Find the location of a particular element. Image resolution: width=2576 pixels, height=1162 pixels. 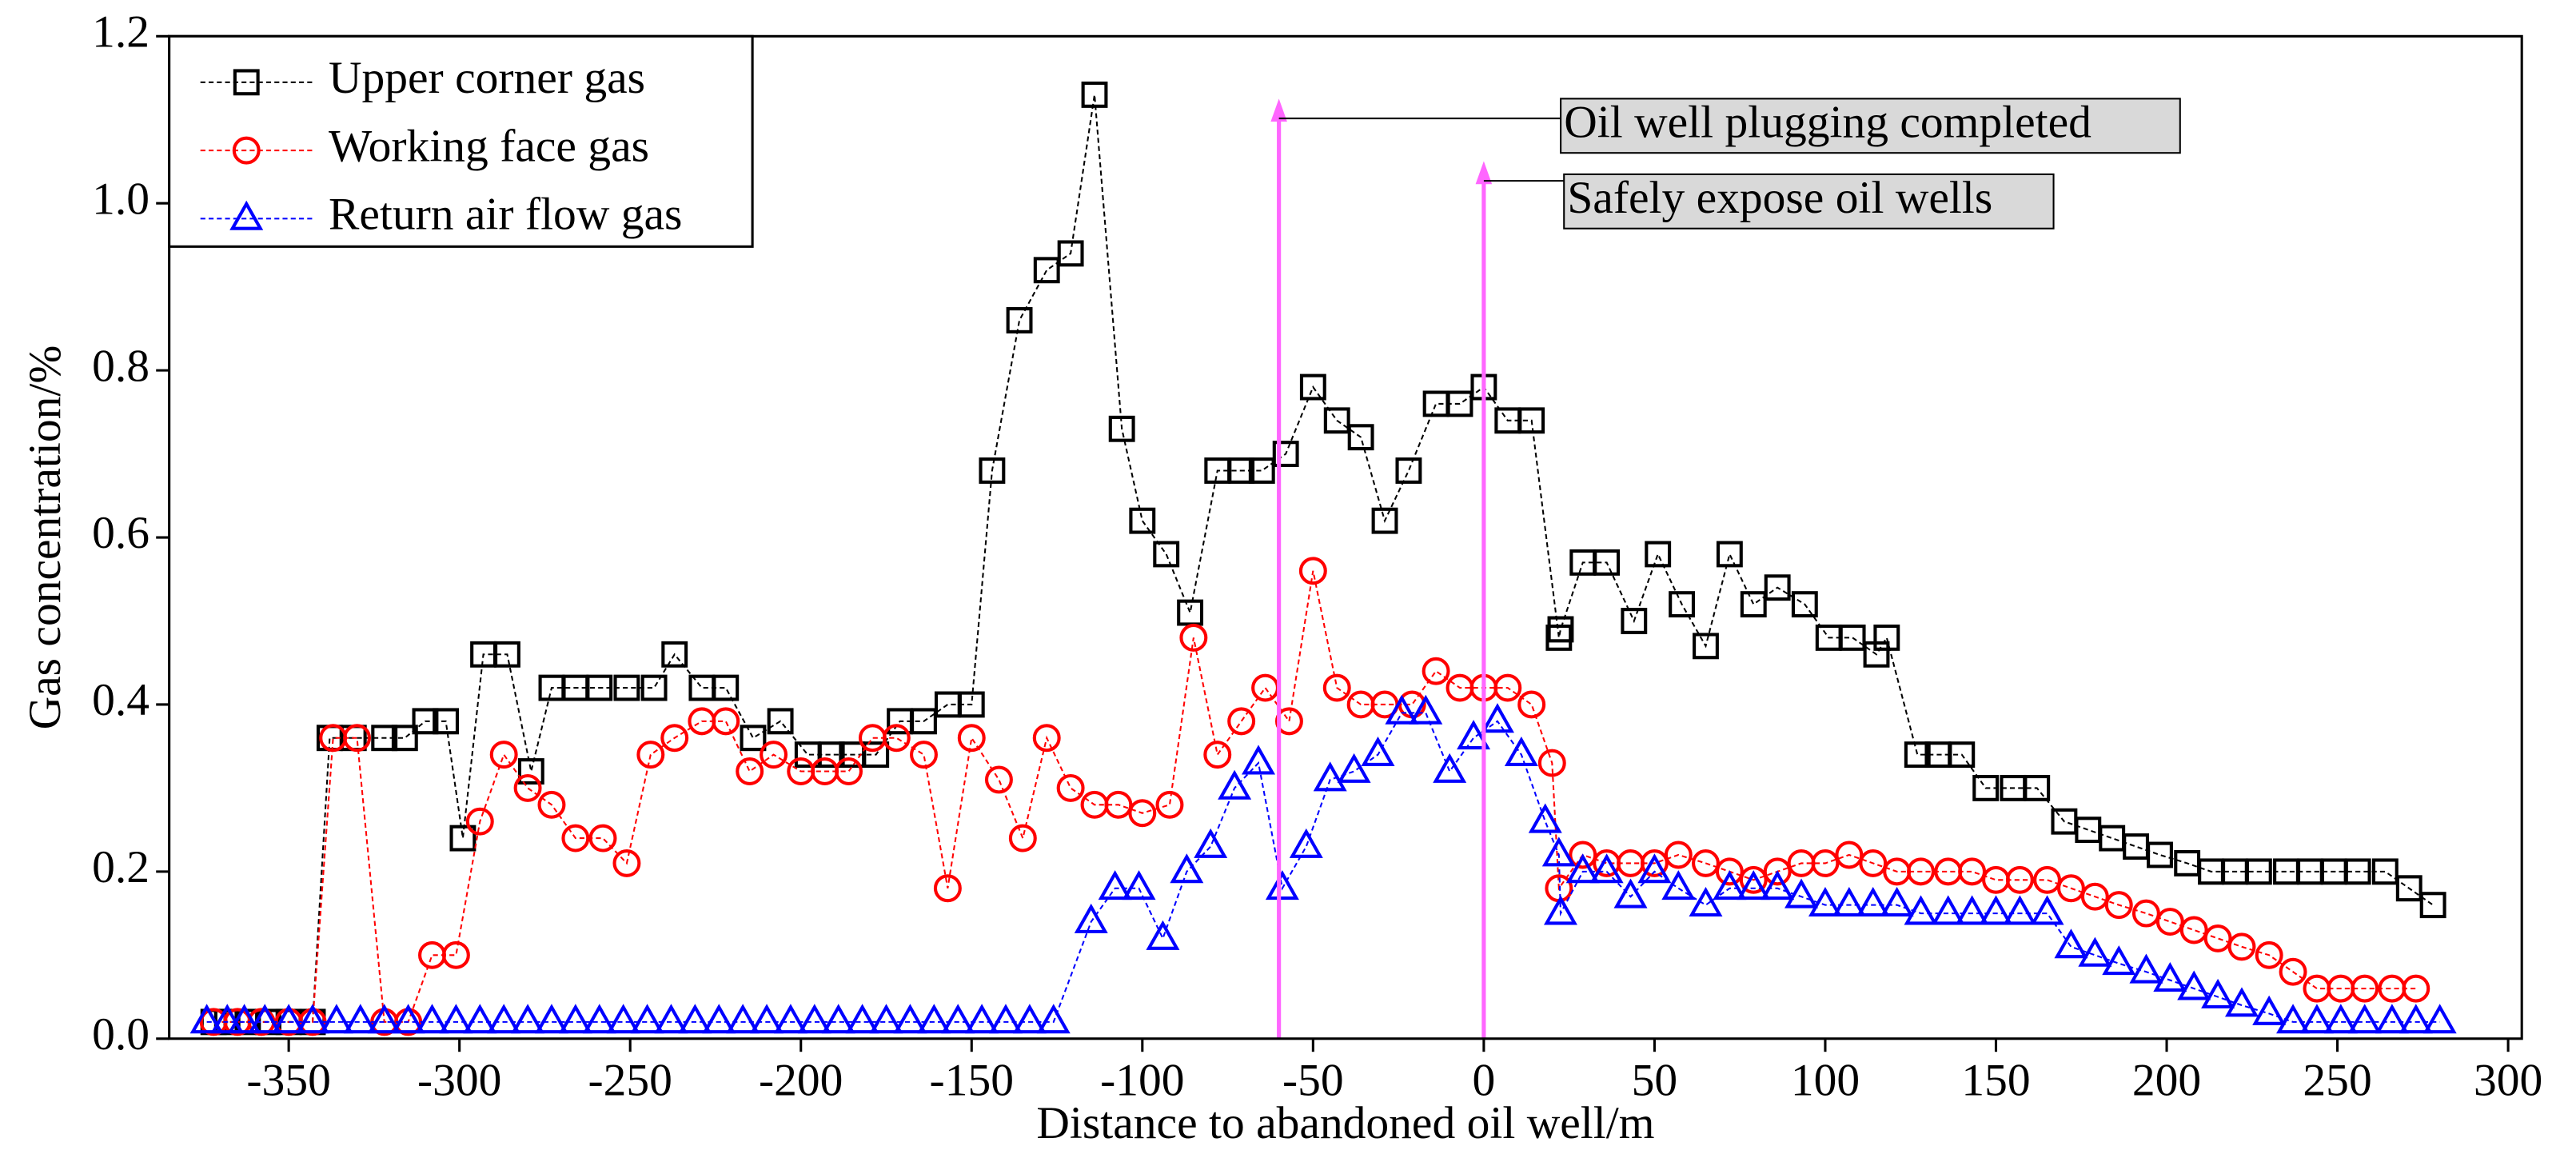

annotation-text: Oil well plugging completed is located at coordinates (1828, 123).